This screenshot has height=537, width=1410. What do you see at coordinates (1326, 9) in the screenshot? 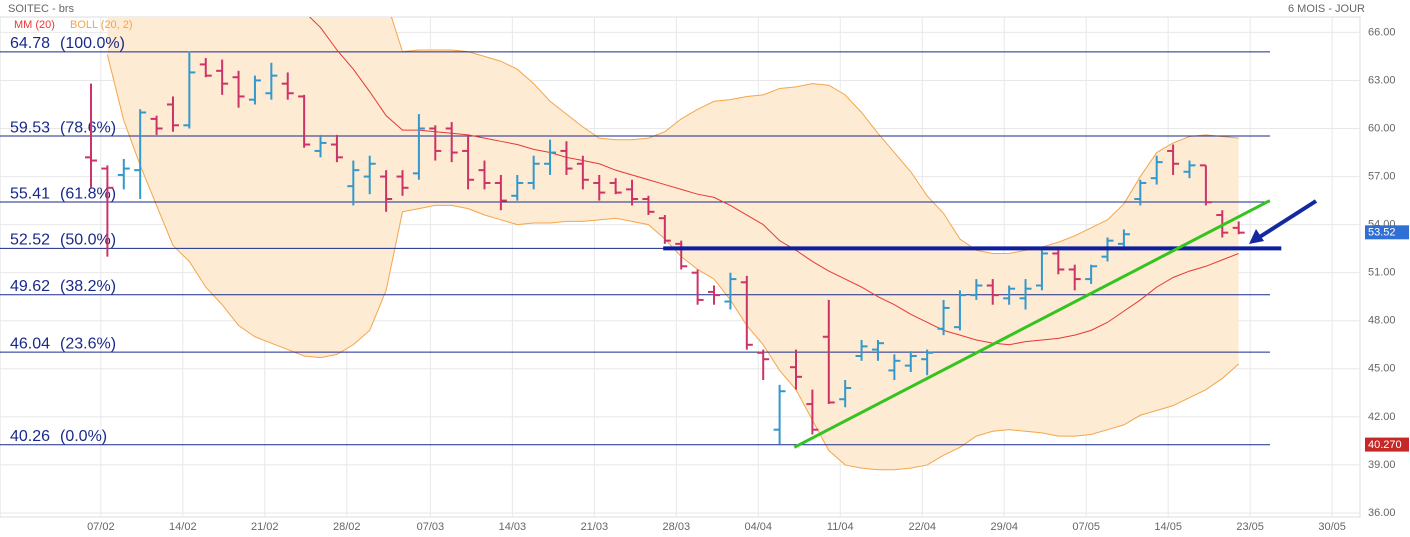
I see `period: 6 MOIS - JOUR` at bounding box center [1326, 9].